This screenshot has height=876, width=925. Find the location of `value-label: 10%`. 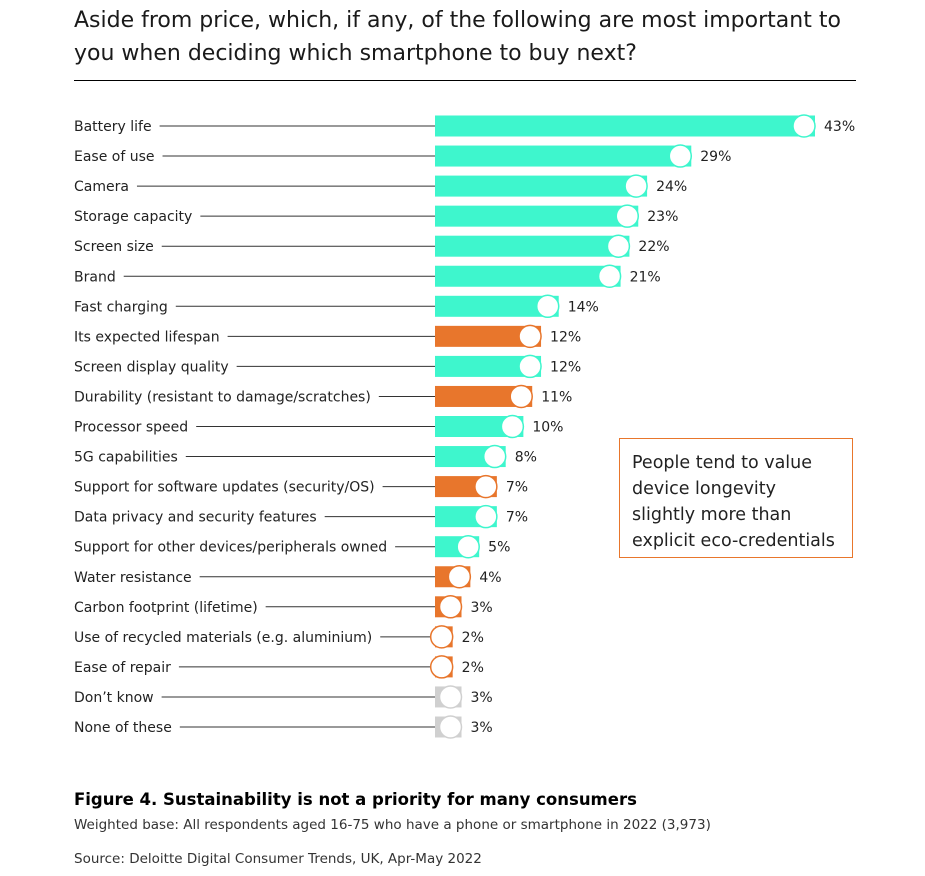

value-label: 10% is located at coordinates (547, 428).